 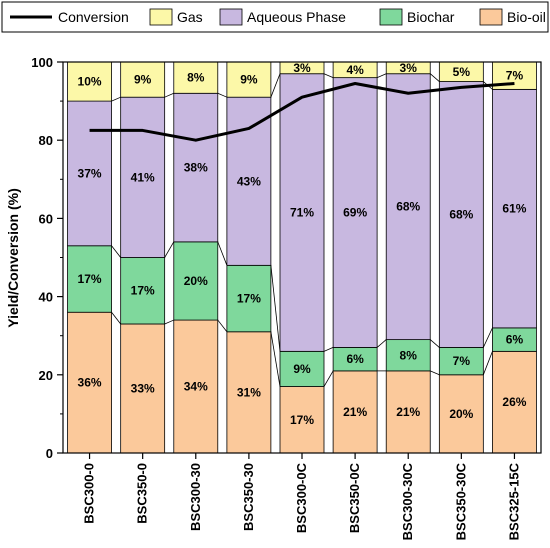 What do you see at coordinates (46, 375) in the screenshot?
I see `y-tick-label: 20` at bounding box center [46, 375].